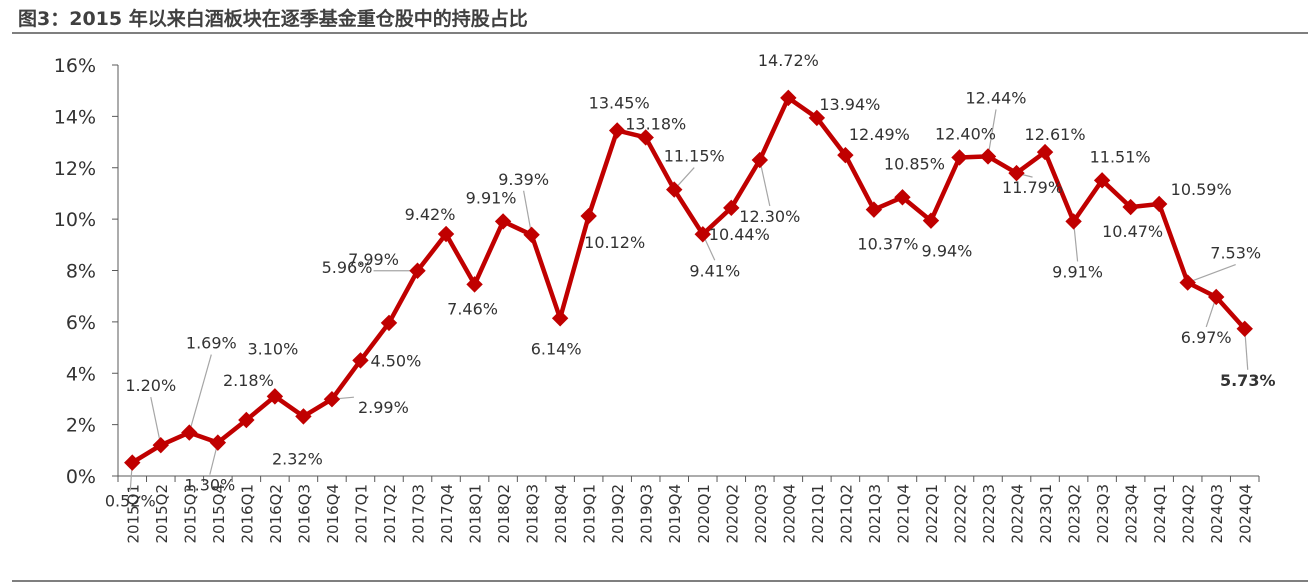 The image size is (1313, 588). What do you see at coordinates (788, 60) in the screenshot?
I see `data-label: 14.72%` at bounding box center [788, 60].